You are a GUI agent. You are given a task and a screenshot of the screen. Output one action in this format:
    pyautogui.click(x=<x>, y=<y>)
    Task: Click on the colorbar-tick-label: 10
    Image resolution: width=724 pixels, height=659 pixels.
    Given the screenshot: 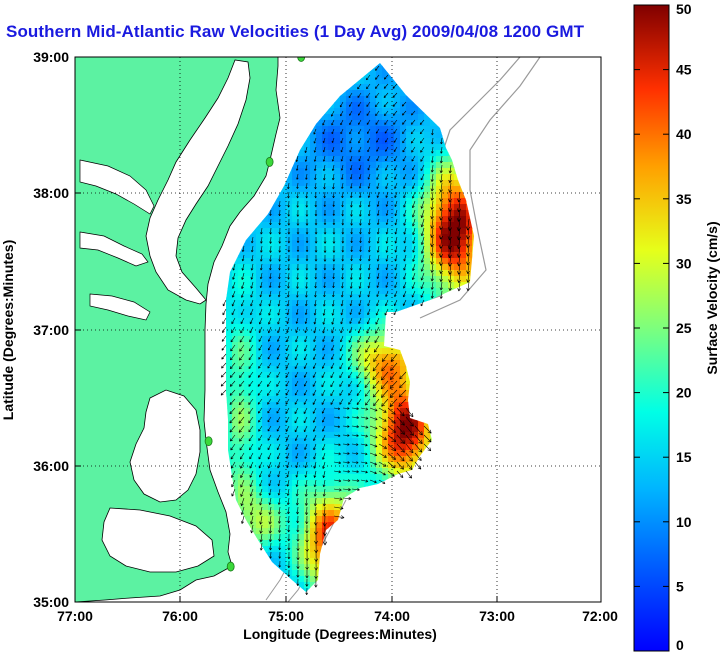 What is the action you would take?
    pyautogui.click(x=684, y=522)
    